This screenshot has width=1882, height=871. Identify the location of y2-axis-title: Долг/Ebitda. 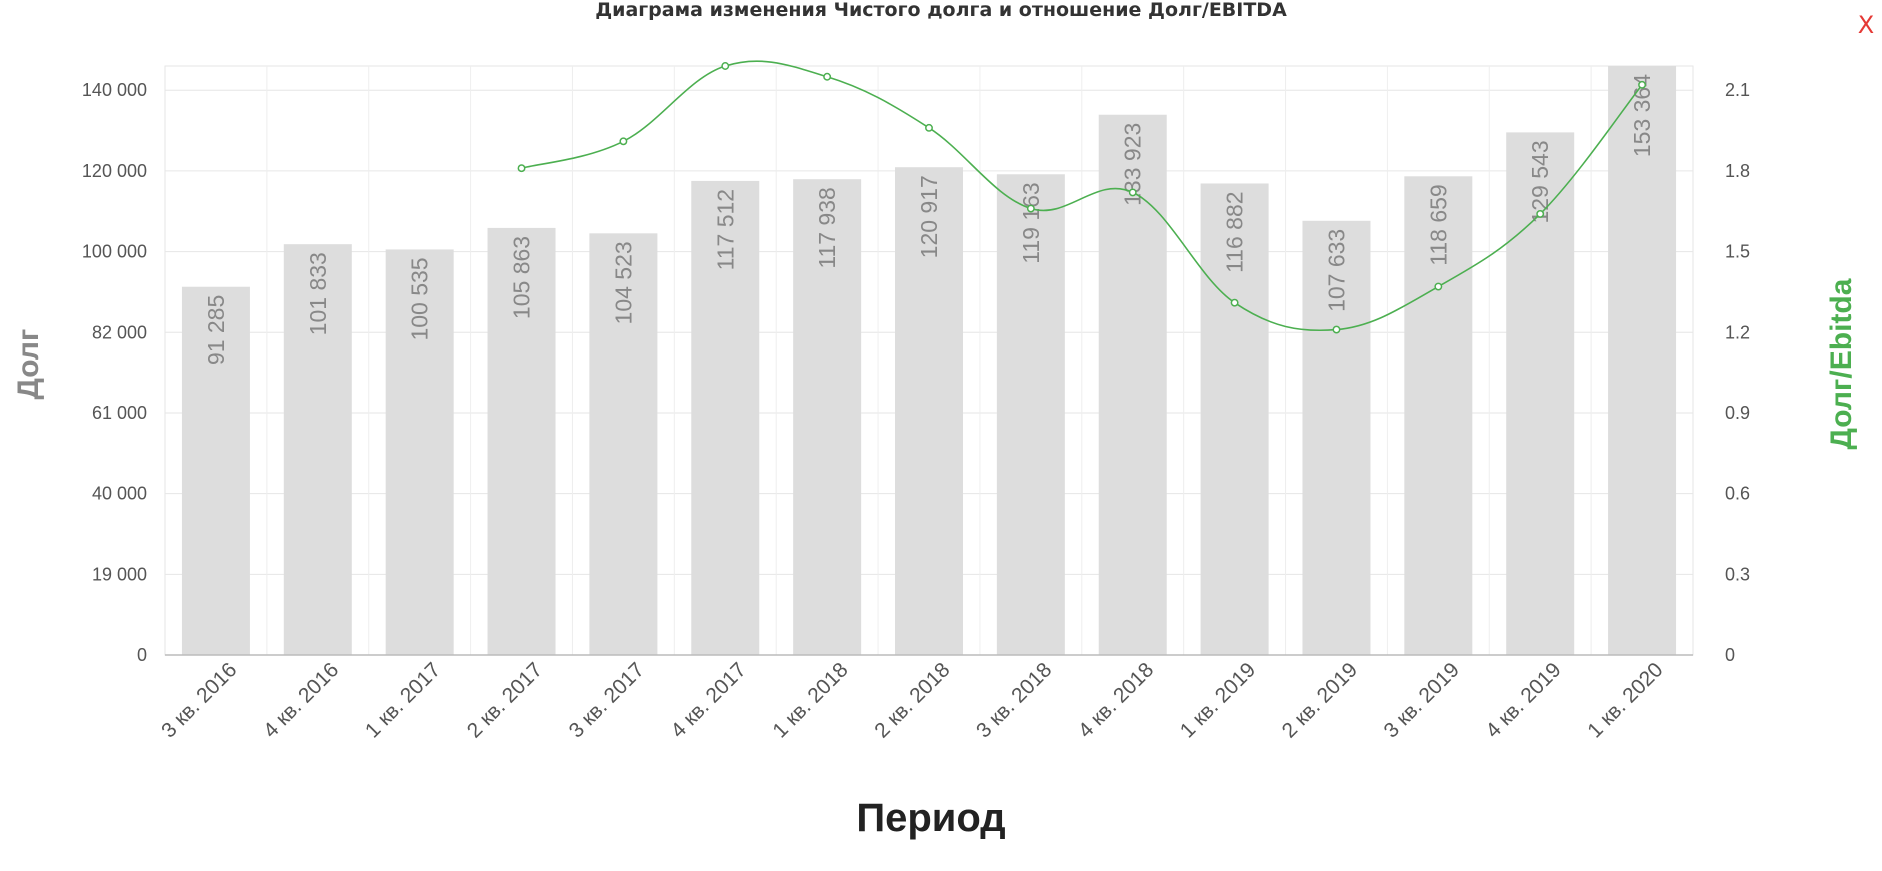
(1841, 363).